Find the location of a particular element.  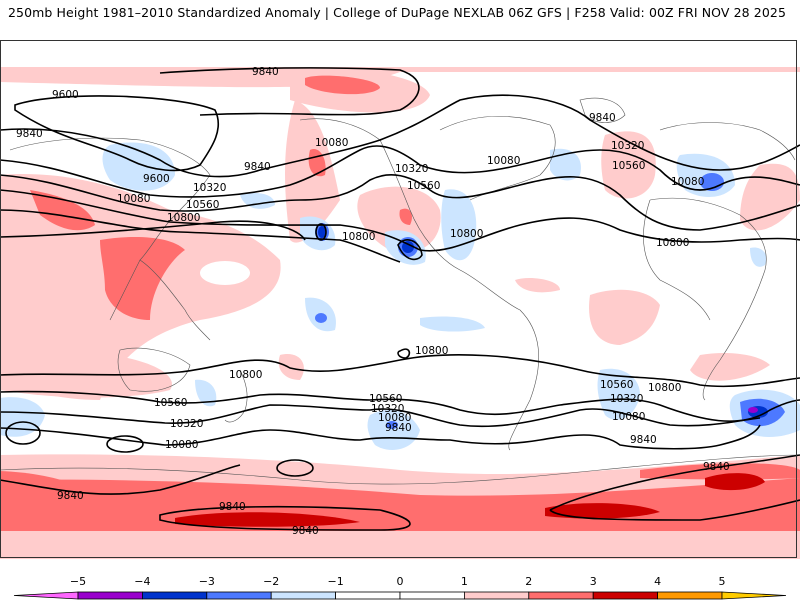

colorbar-tick-label: −1 is located at coordinates (335, 581).